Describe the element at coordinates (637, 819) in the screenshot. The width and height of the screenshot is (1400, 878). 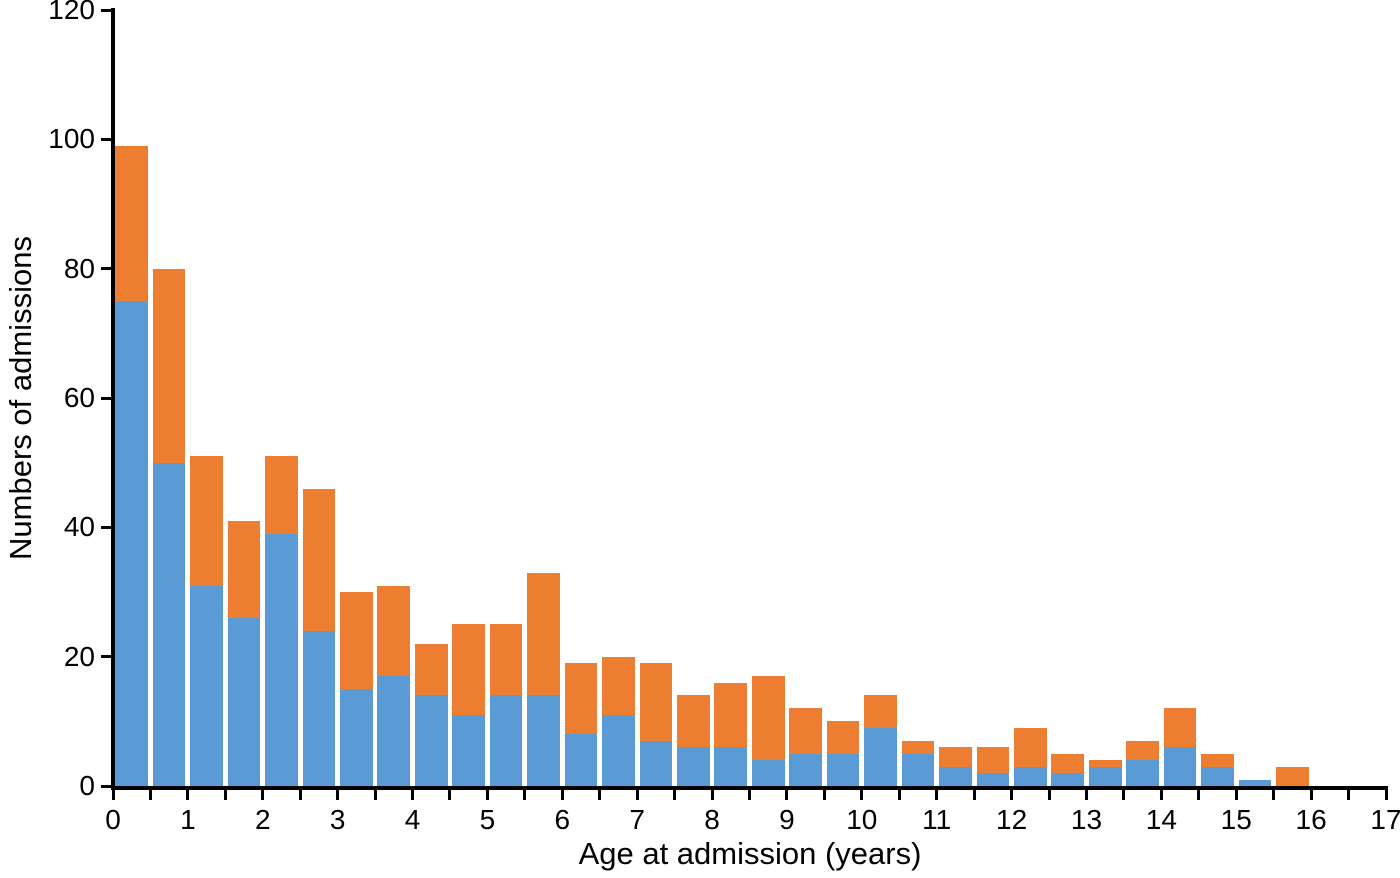
I see `x-axis-tick-label: 7` at that location.